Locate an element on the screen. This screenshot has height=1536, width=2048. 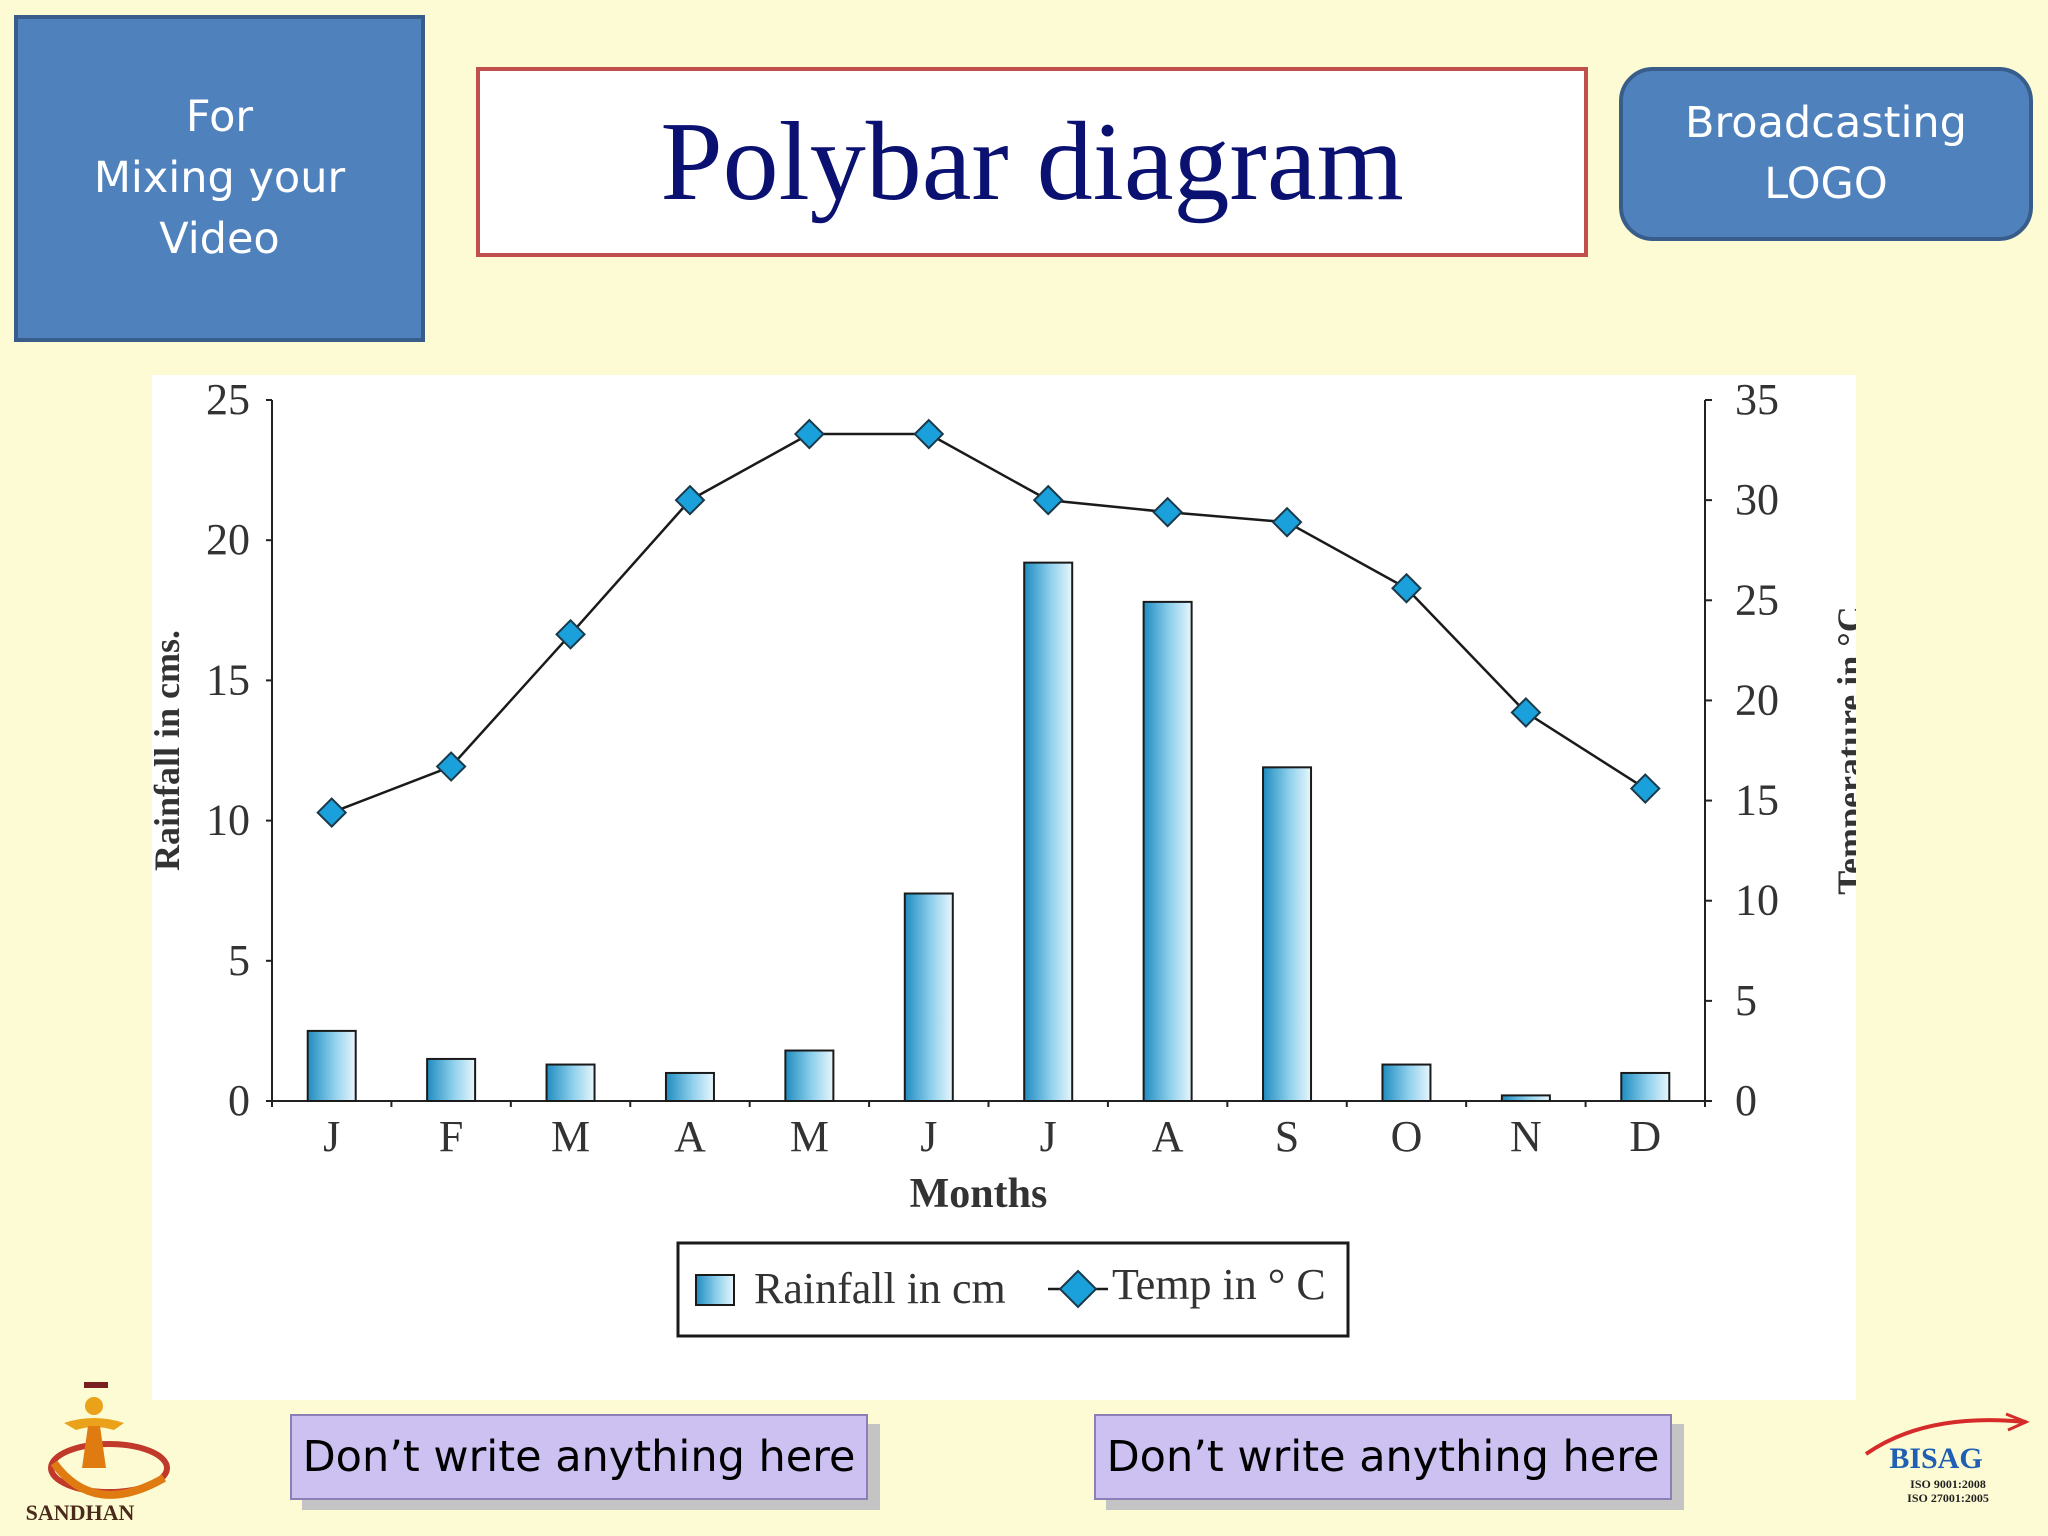
y2-axis-title: Temperature in °C is located at coordinates (1843, 750).